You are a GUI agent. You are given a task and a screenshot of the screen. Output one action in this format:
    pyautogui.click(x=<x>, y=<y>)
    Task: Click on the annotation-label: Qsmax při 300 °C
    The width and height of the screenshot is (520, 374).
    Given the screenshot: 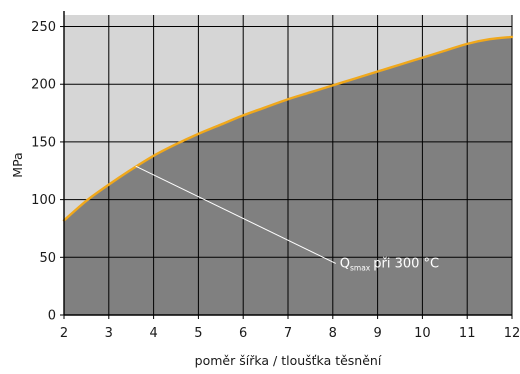 What is the action you would take?
    pyautogui.click(x=389, y=264)
    